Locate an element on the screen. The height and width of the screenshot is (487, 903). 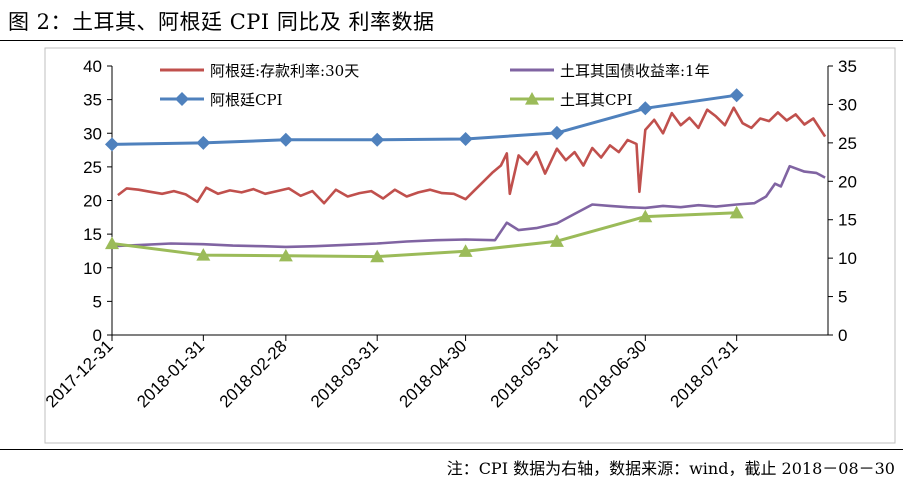
footer-divider is located at coordinates (451, 449).